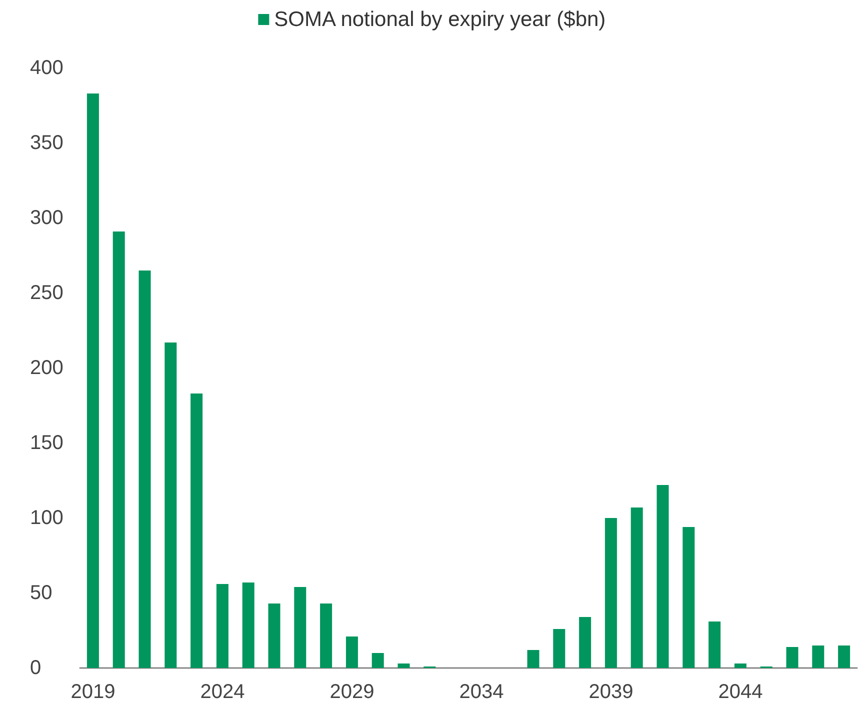  Describe the element at coordinates (47, 443) in the screenshot. I see `y-tick-label: 150` at that location.